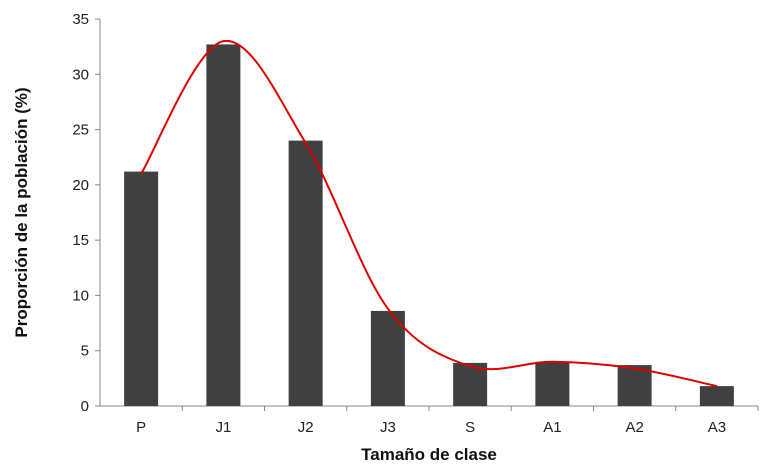 This screenshot has height=469, width=769. I want to click on bar-a3, so click(716, 396).